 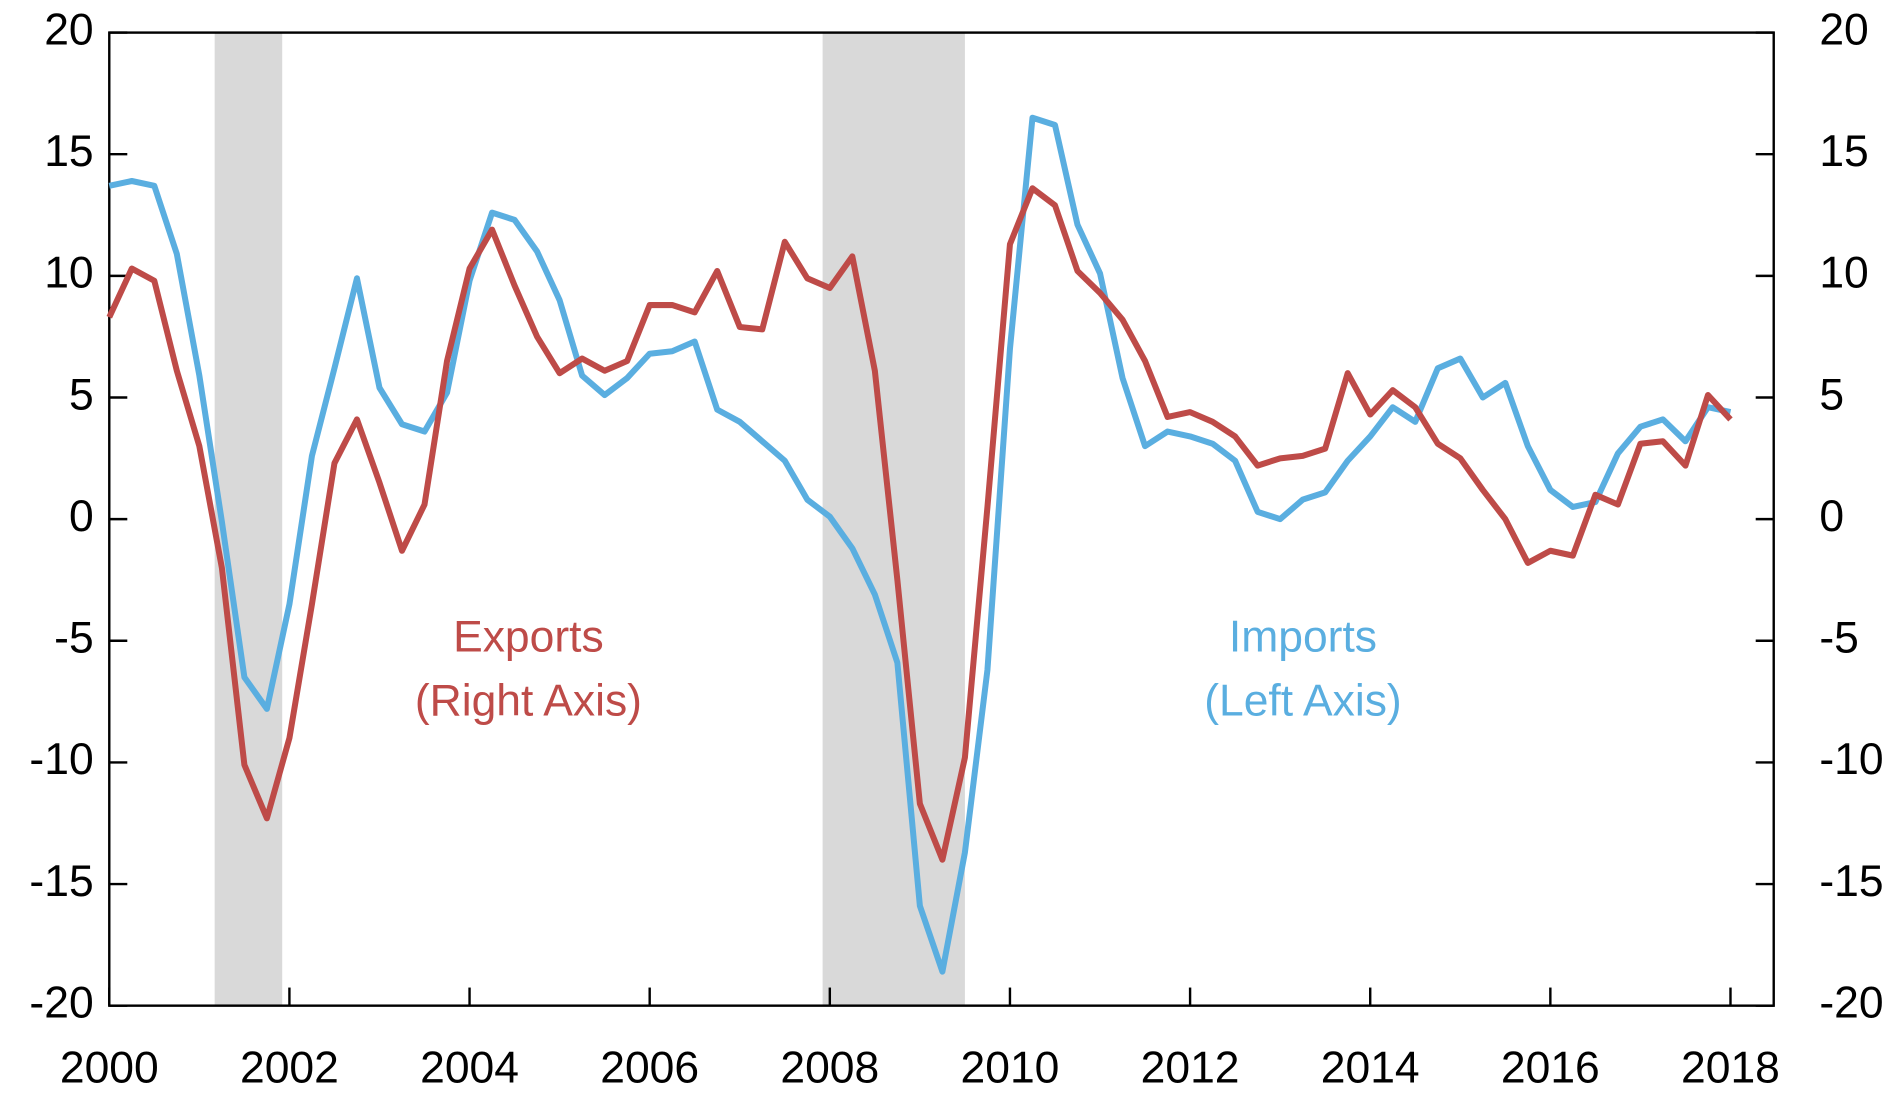 I want to click on recession-band, so click(x=248, y=519).